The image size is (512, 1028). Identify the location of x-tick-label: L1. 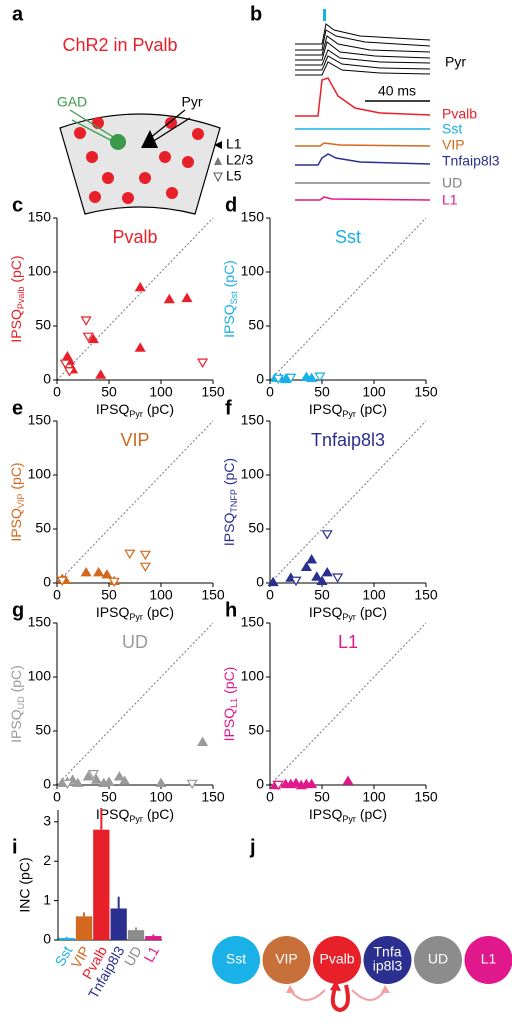
(151, 954).